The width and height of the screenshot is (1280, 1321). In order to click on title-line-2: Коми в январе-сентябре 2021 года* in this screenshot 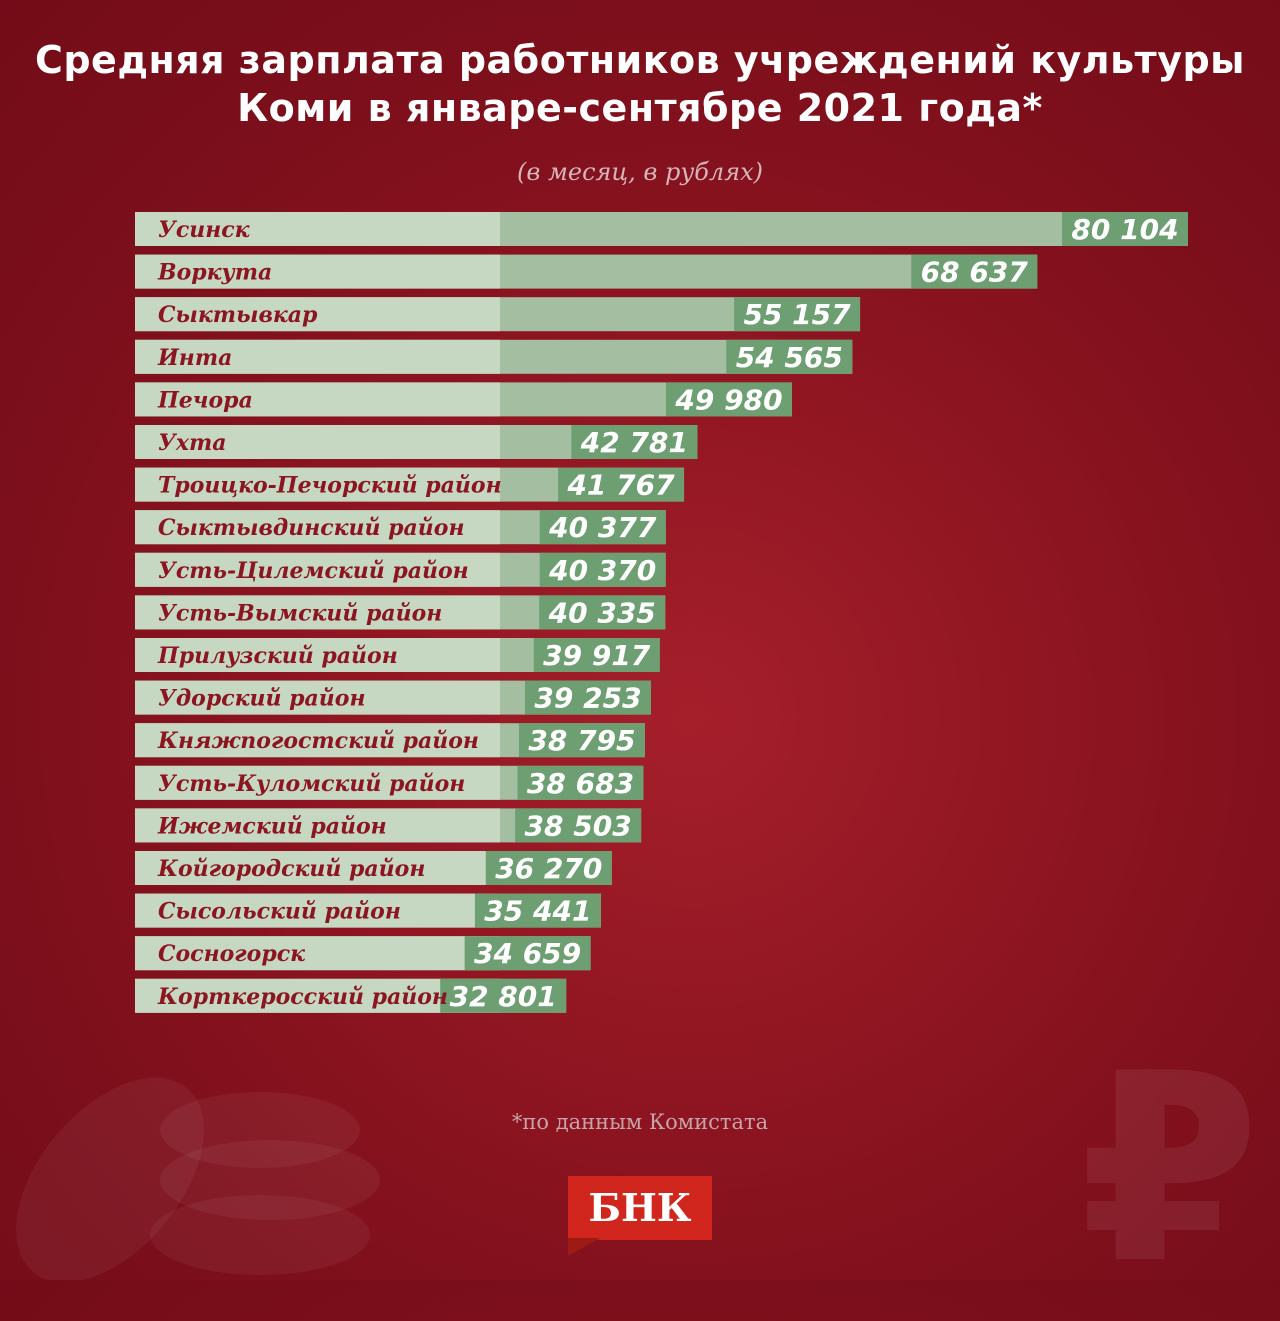, I will do `click(640, 108)`.